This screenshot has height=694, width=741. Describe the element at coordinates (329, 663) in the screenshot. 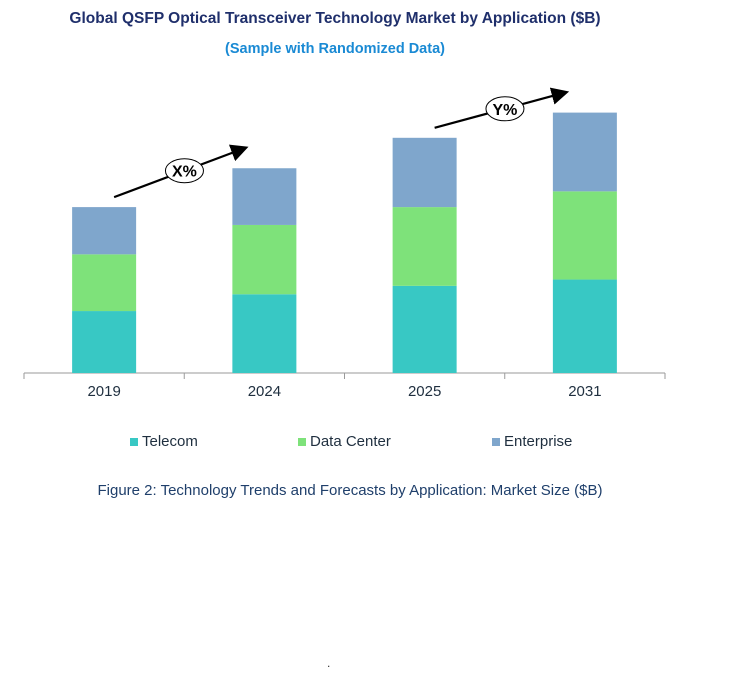

I see `footer-mark: .` at that location.